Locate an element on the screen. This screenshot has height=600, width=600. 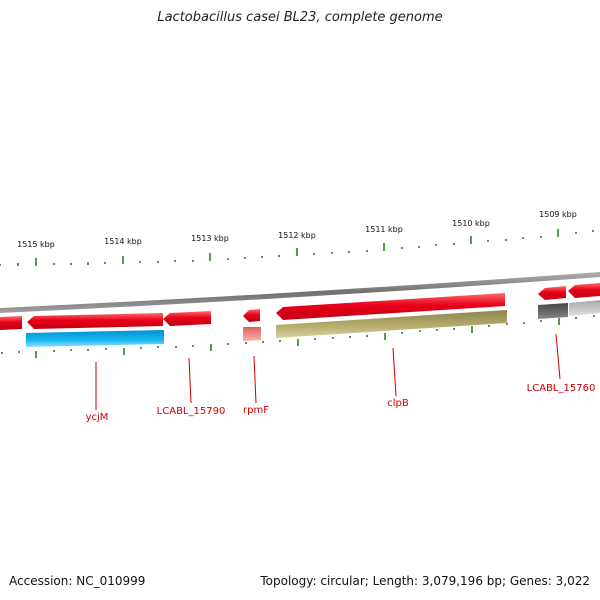
ruler-label: 1512 kbp is located at coordinates (297, 235).